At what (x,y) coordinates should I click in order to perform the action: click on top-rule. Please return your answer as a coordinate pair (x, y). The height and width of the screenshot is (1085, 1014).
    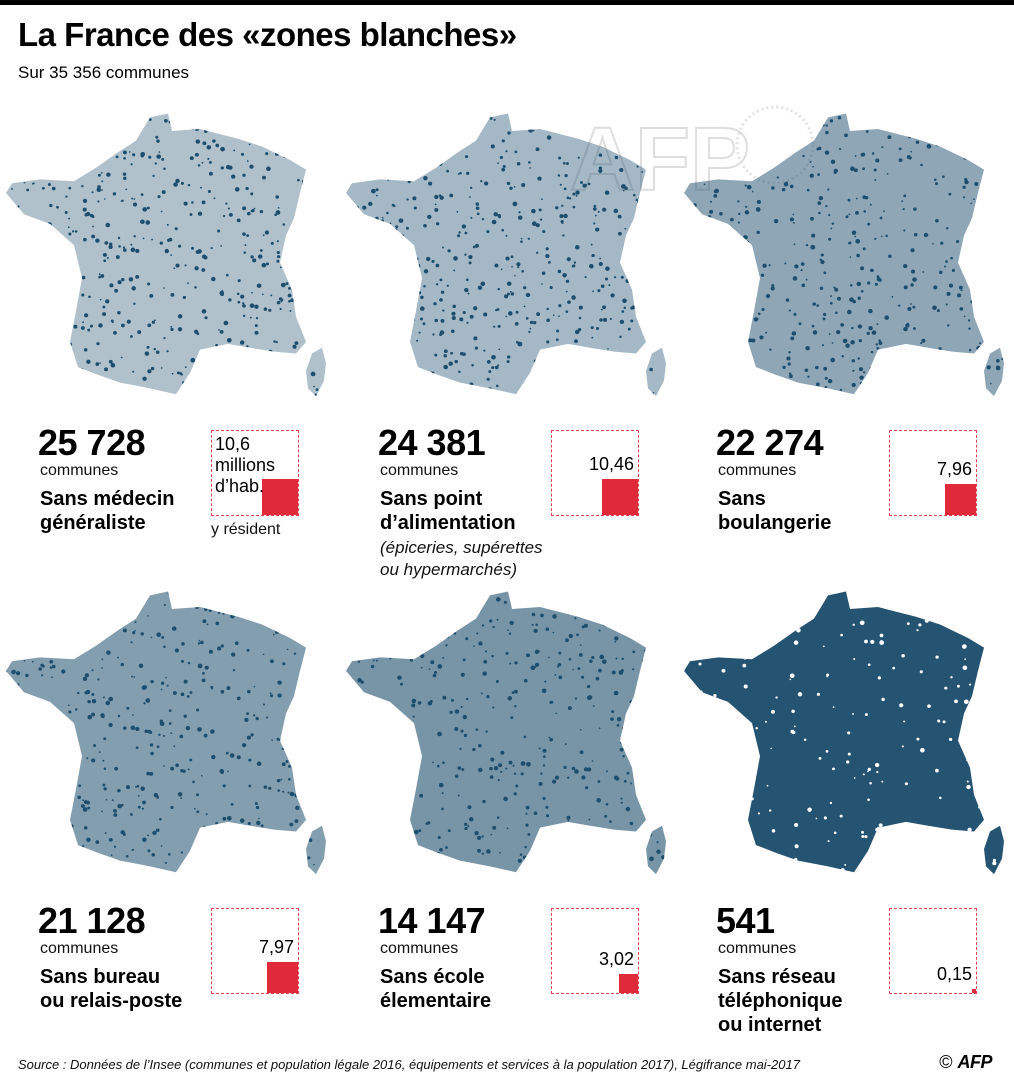
    Looking at the image, I should click on (507, 2).